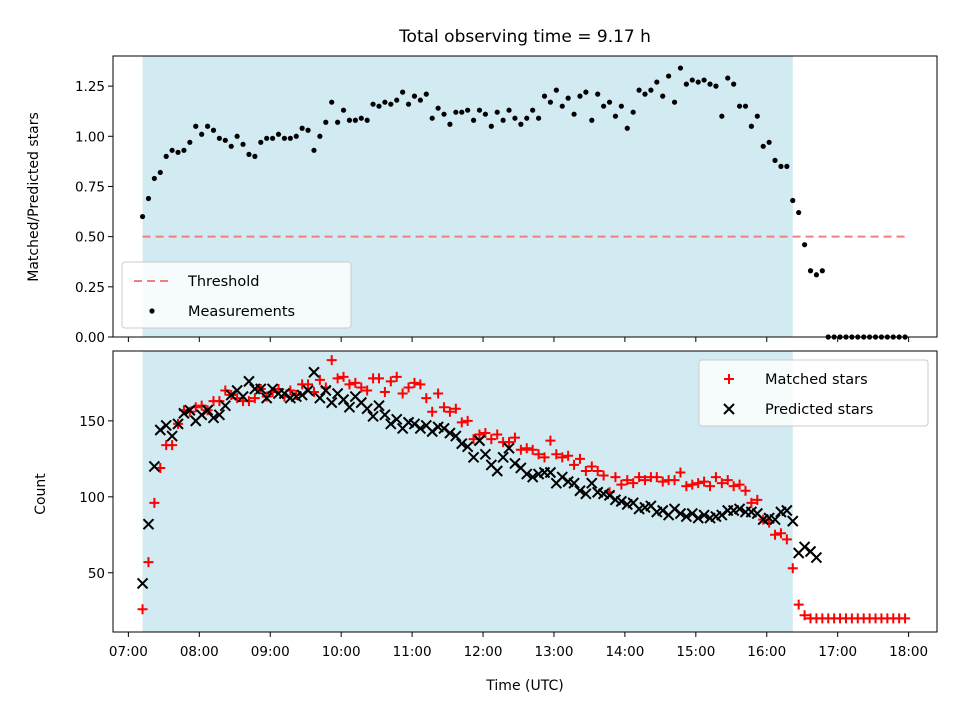 The image size is (960, 720). I want to click on y-tick-label: 1.25, so click(90, 87).